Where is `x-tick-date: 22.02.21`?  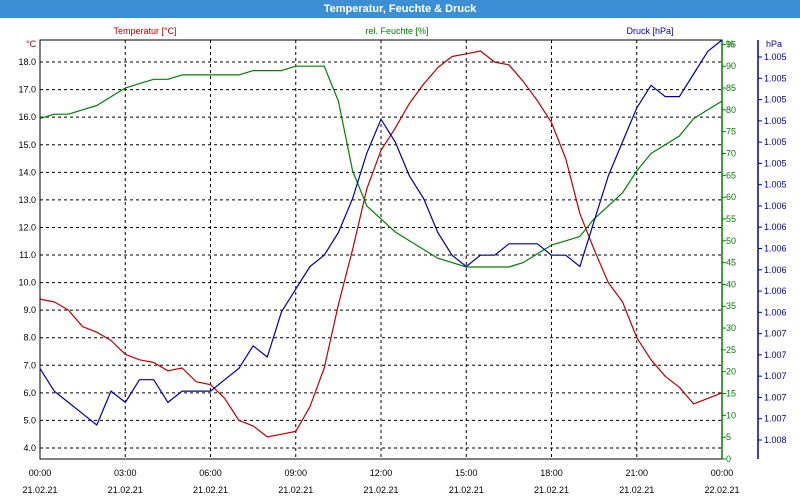 x-tick-date: 22.02.21 is located at coordinates (721, 490).